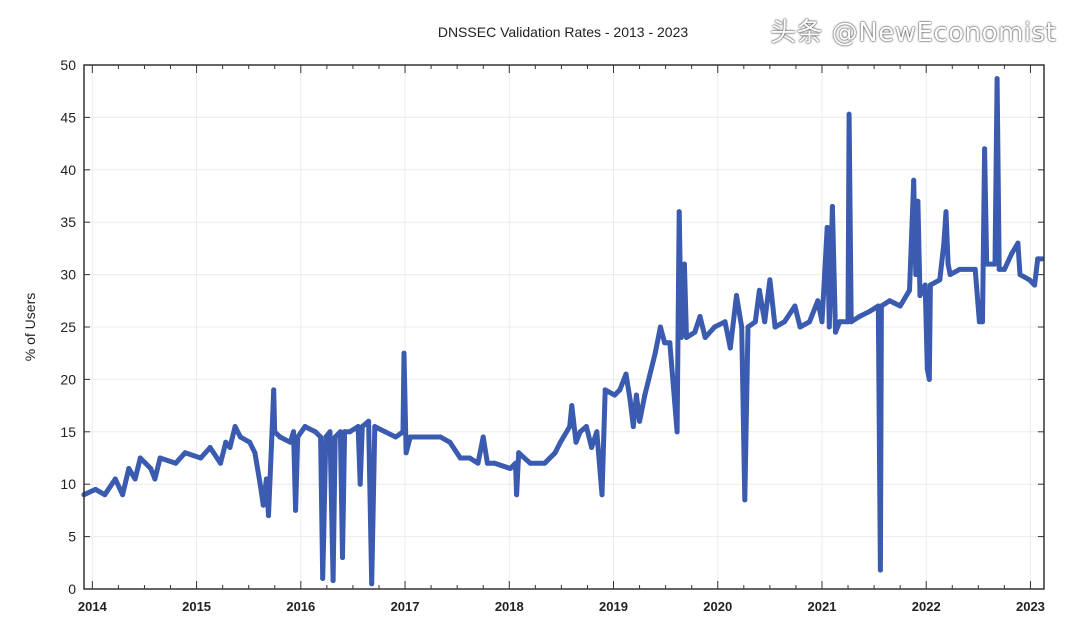 The image size is (1080, 641). I want to click on y-tick-label: 5, so click(72, 537).